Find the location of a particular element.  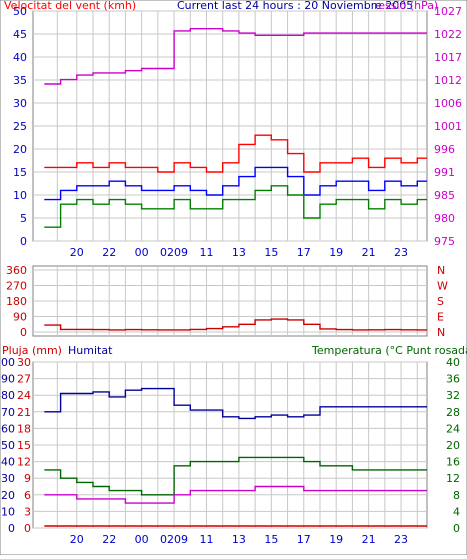

p3-humidity-tick-9: 90 is located at coordinates (8, 379).